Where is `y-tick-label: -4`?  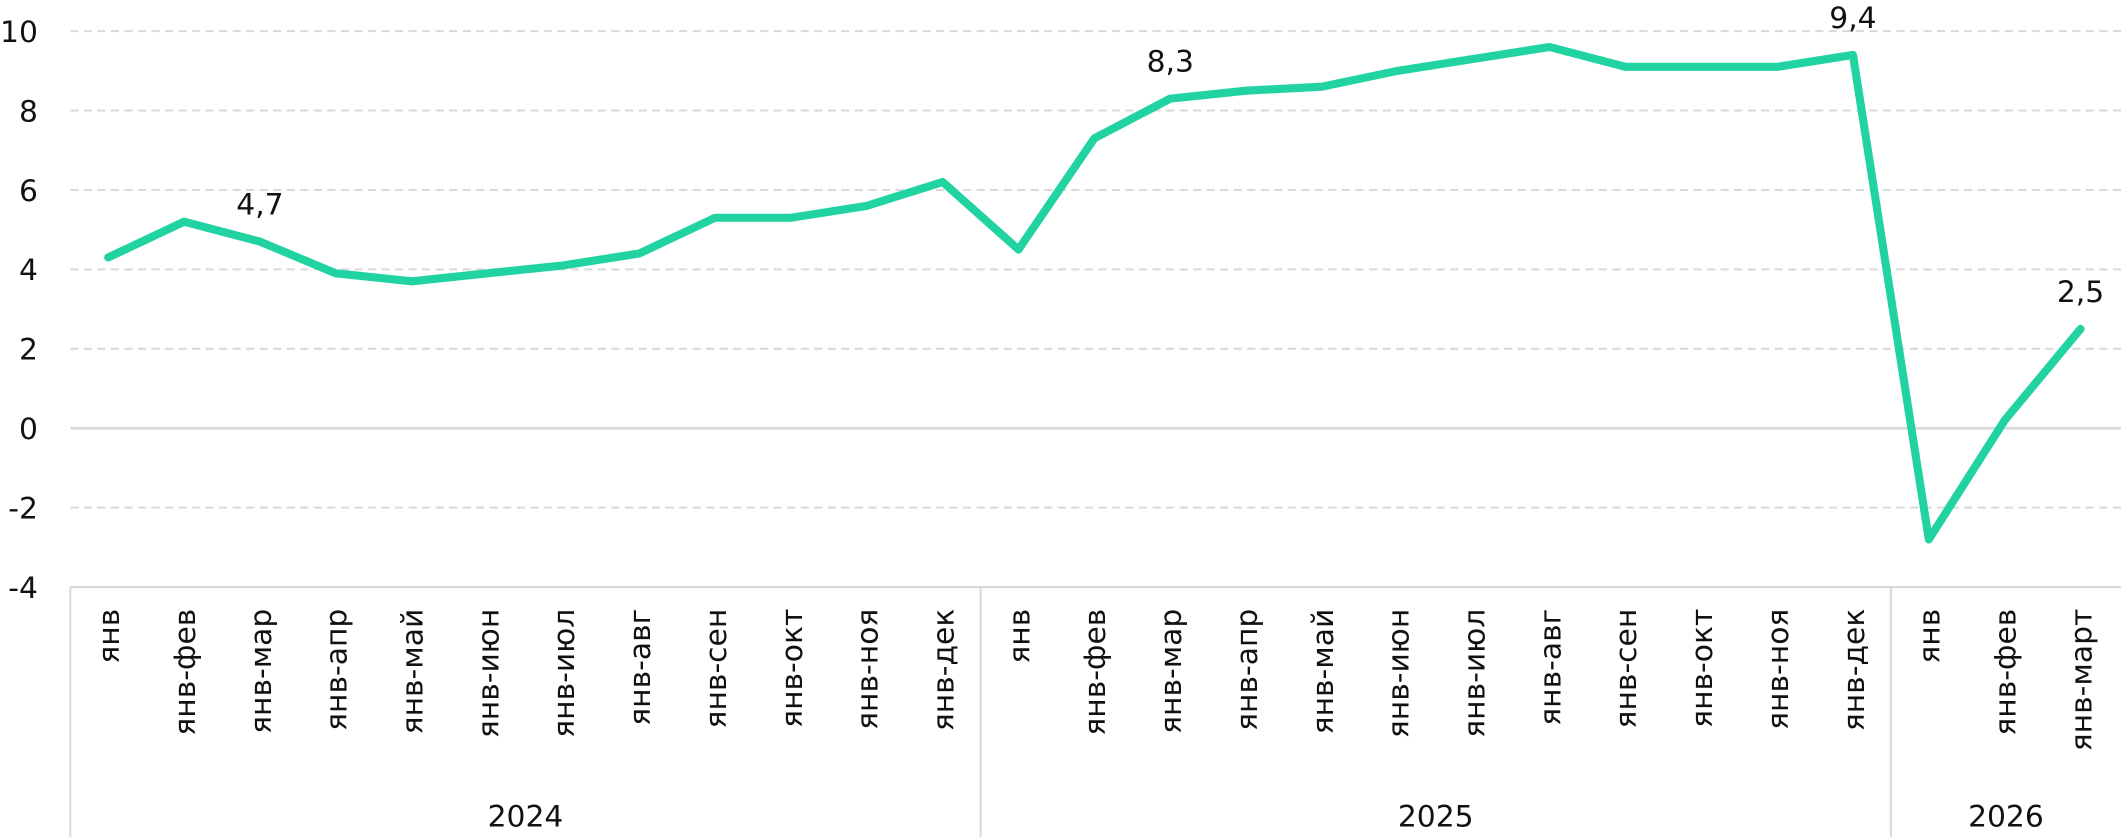 y-tick-label: -4 is located at coordinates (23, 588).